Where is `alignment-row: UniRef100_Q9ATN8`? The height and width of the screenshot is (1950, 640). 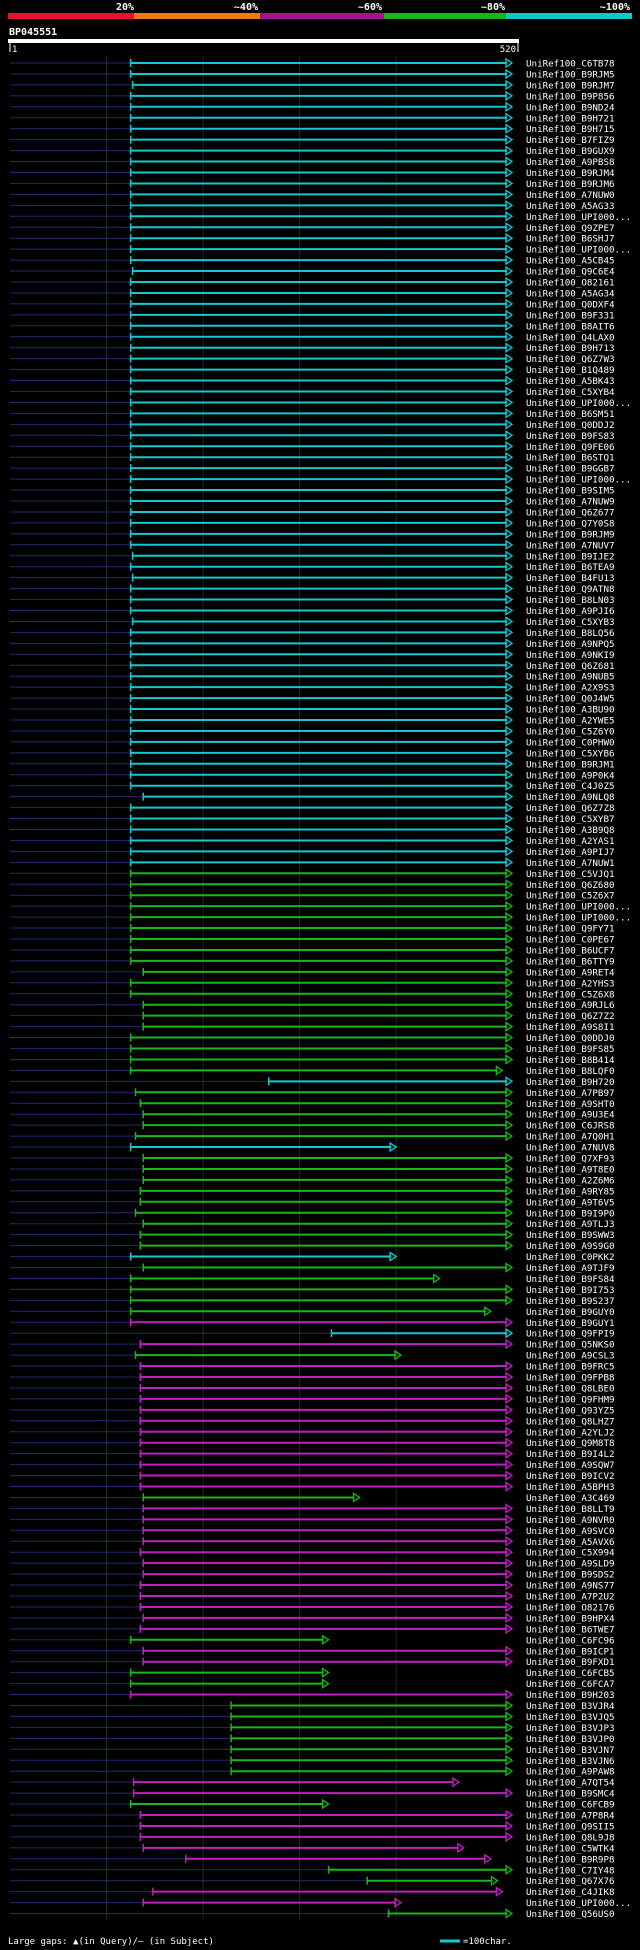 alignment-row: UniRef100_Q9ATN8 is located at coordinates (312, 589).